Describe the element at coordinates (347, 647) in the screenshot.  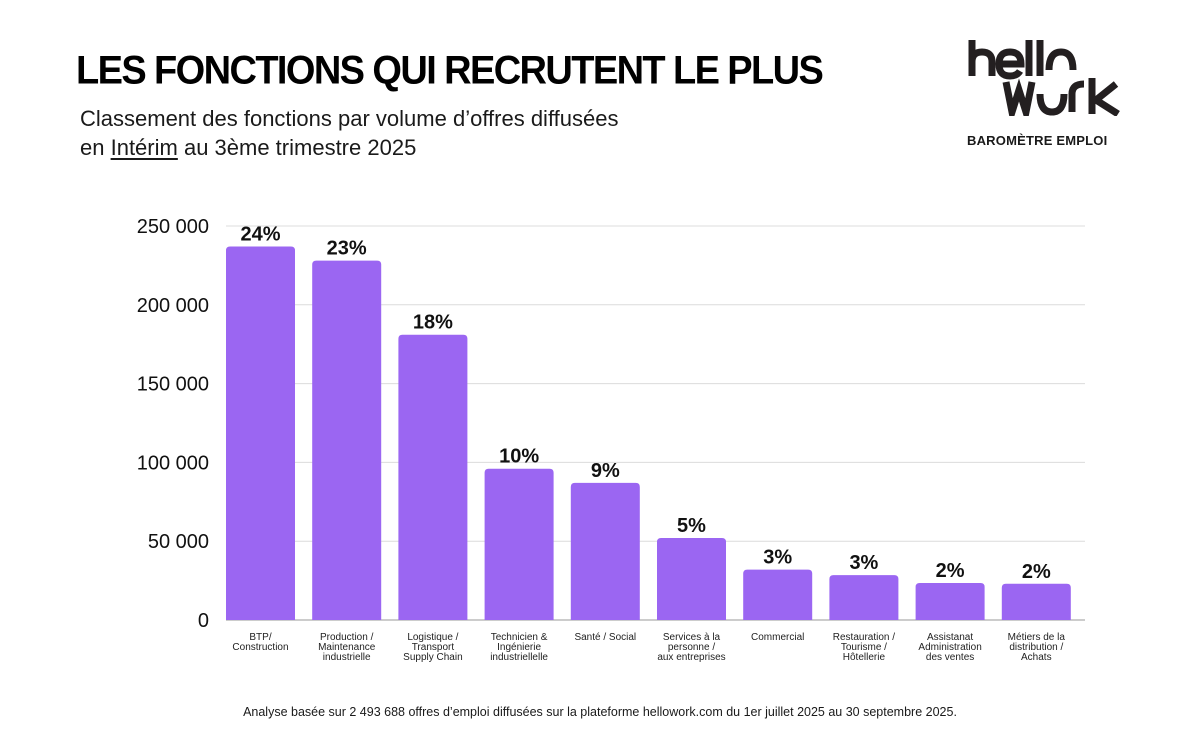
I see `x-tick-label: Production / Maintenance industrielle` at that location.